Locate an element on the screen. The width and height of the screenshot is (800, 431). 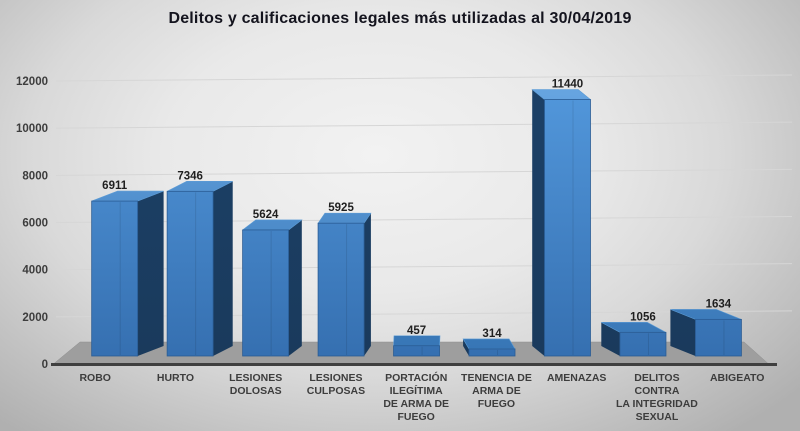
bar-value-label: 5925 is located at coordinates (341, 208).